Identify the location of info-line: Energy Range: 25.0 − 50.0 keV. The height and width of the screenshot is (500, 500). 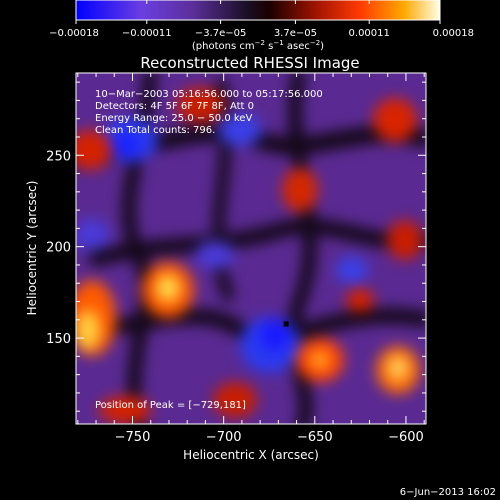
(173, 118).